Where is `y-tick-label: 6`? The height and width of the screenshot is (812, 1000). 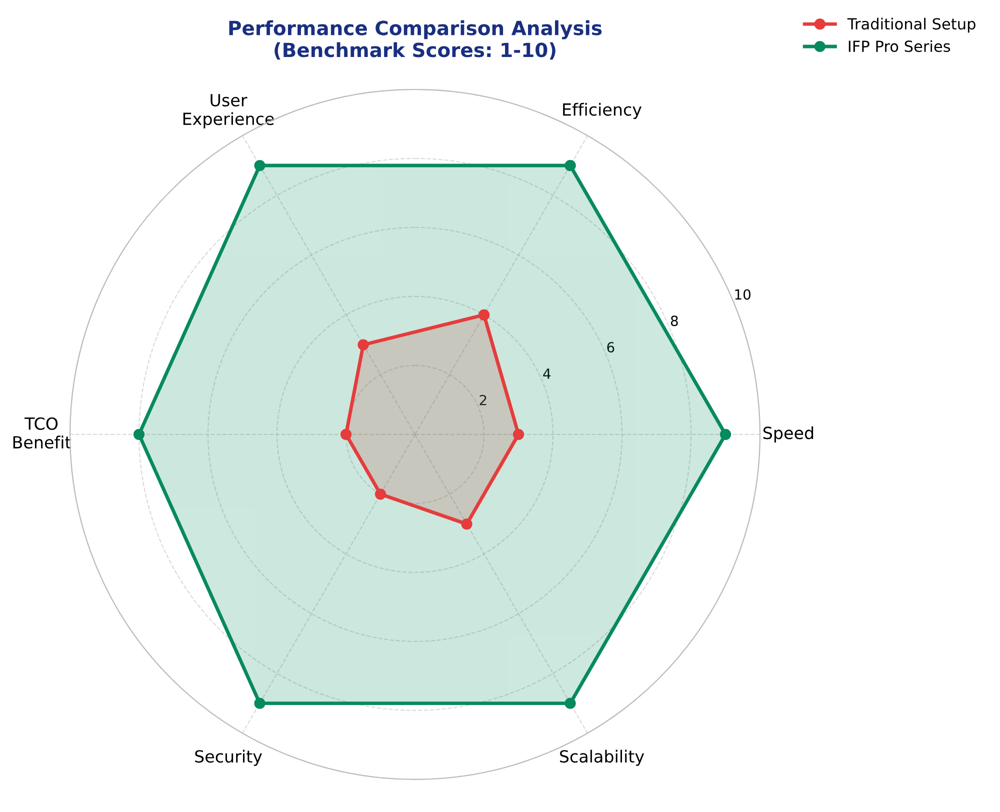
y-tick-label: 6 is located at coordinates (610, 347).